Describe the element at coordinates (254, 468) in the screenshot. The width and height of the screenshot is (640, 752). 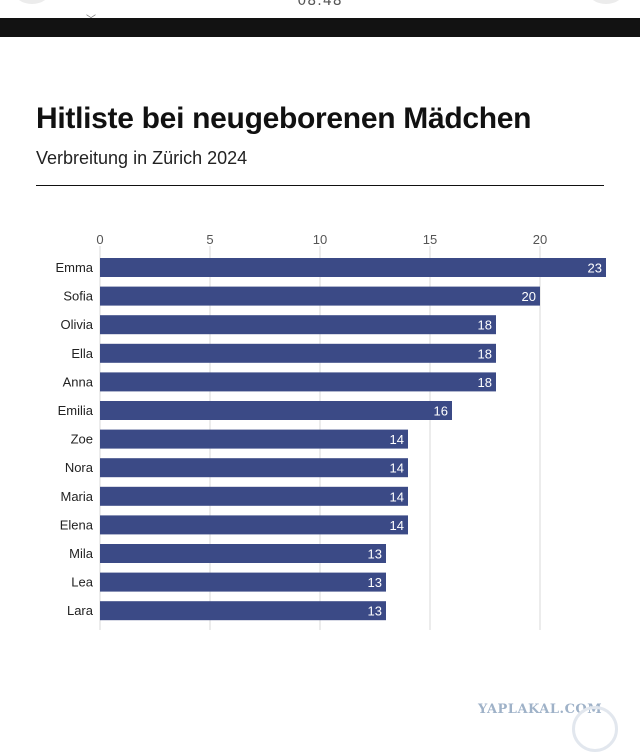
I see `bar-nora` at that location.